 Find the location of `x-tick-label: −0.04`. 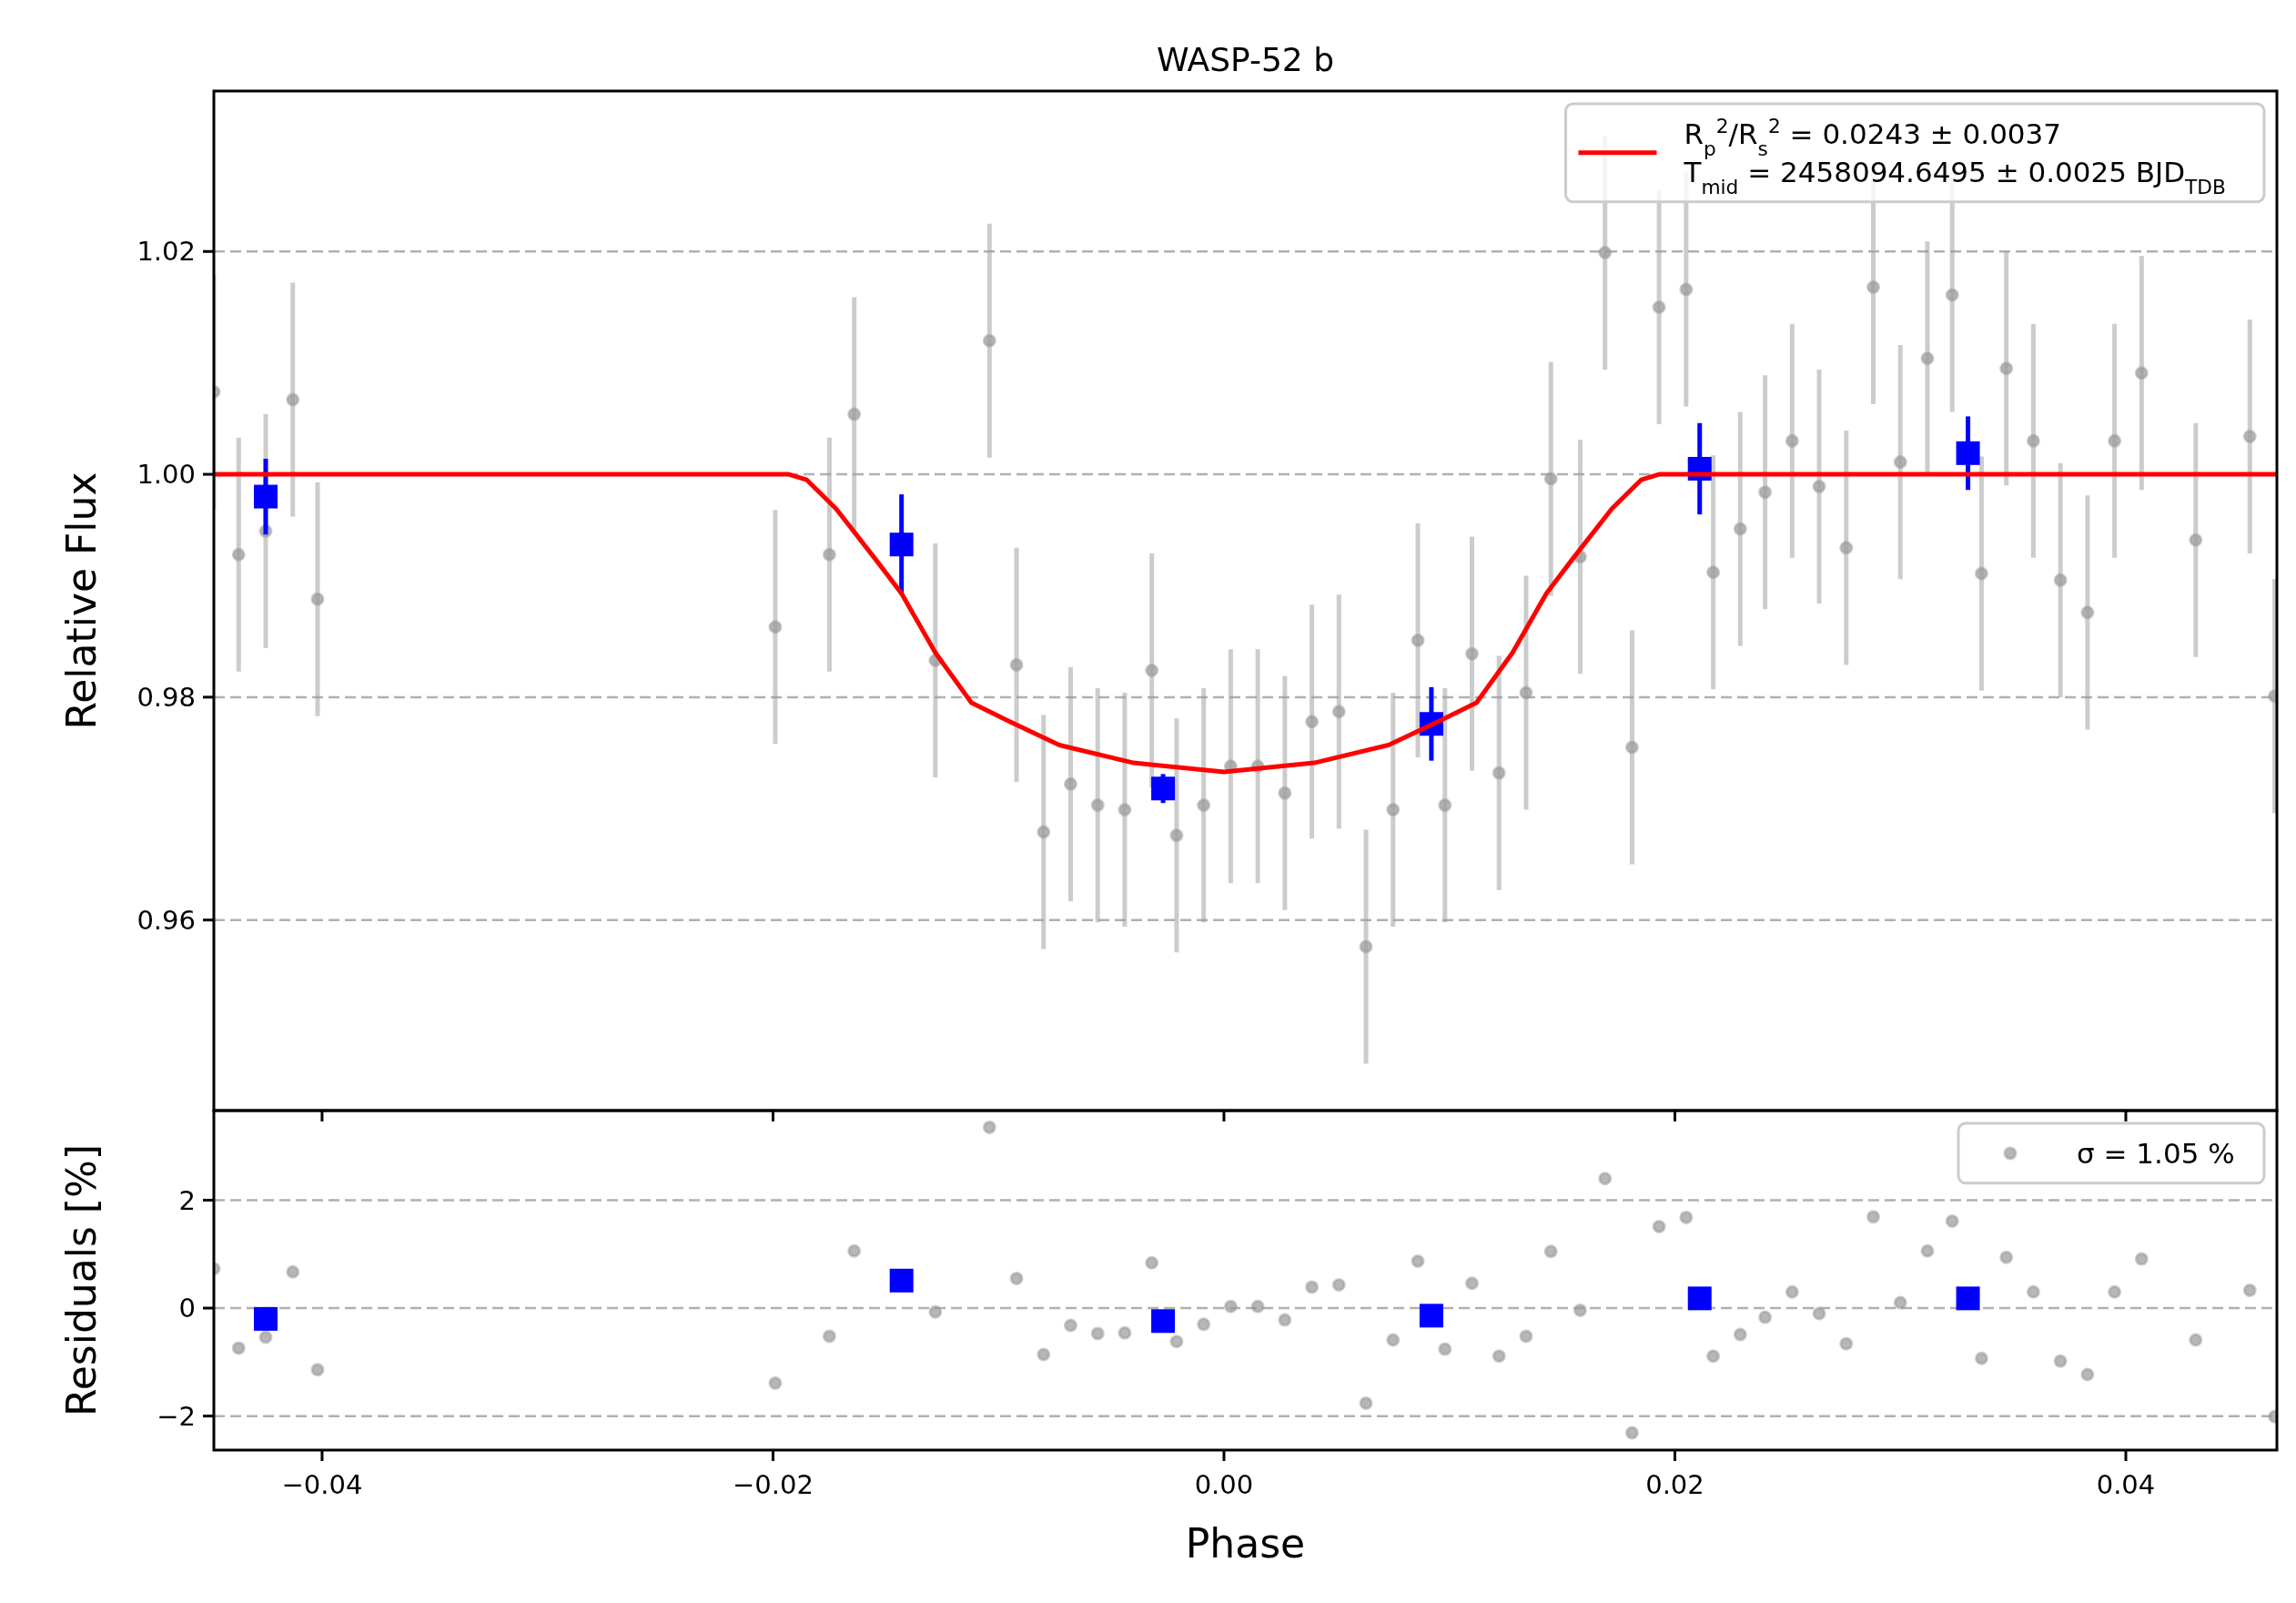

x-tick-label: −0.04 is located at coordinates (322, 1484).